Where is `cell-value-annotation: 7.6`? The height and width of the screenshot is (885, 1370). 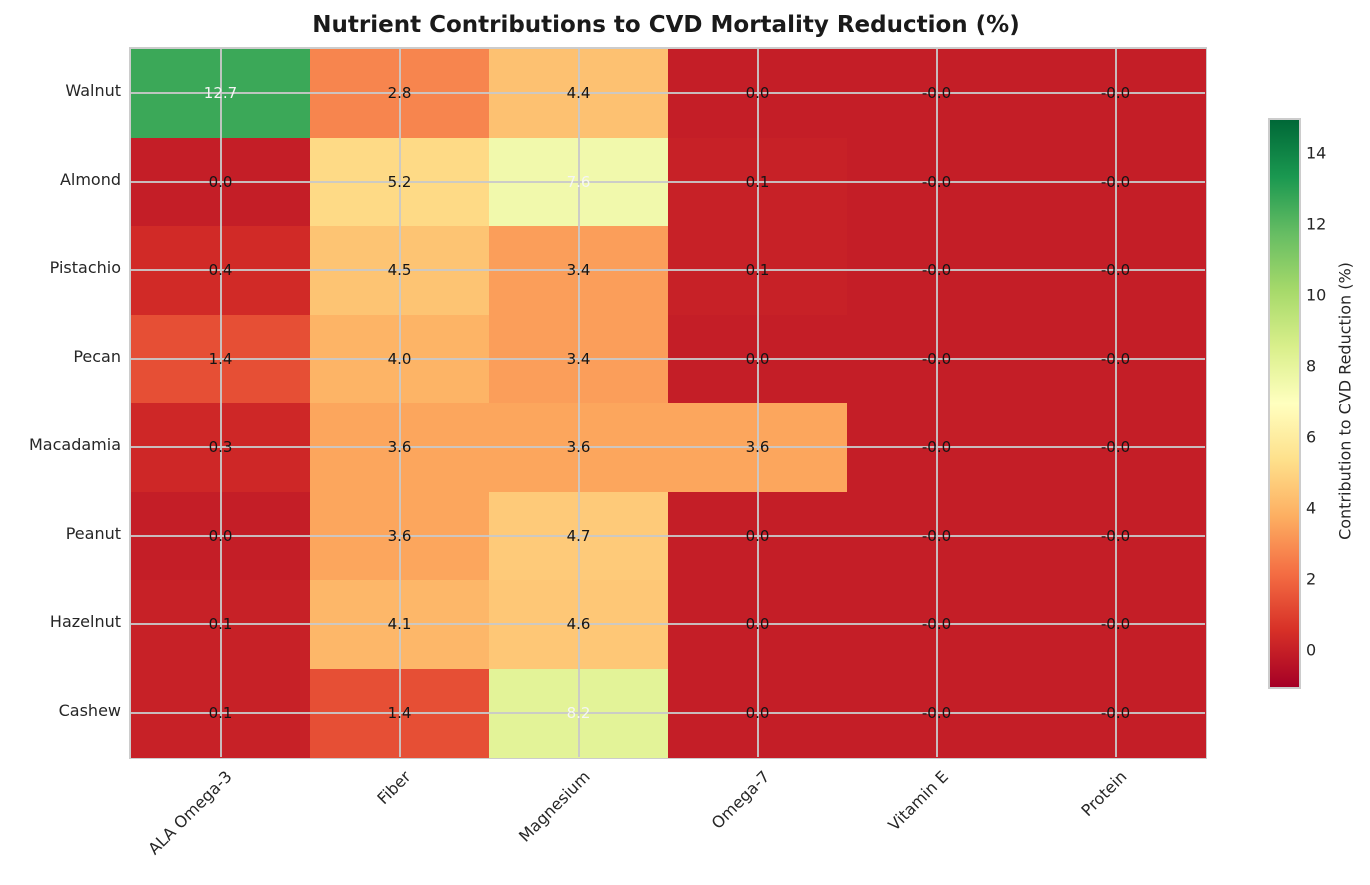 cell-value-annotation: 7.6 is located at coordinates (578, 181).